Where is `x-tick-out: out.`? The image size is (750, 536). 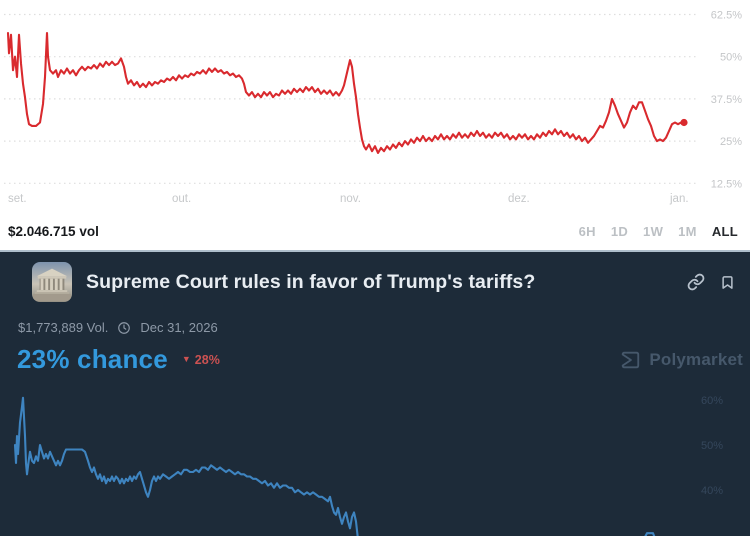 x-tick-out: out. is located at coordinates (182, 199).